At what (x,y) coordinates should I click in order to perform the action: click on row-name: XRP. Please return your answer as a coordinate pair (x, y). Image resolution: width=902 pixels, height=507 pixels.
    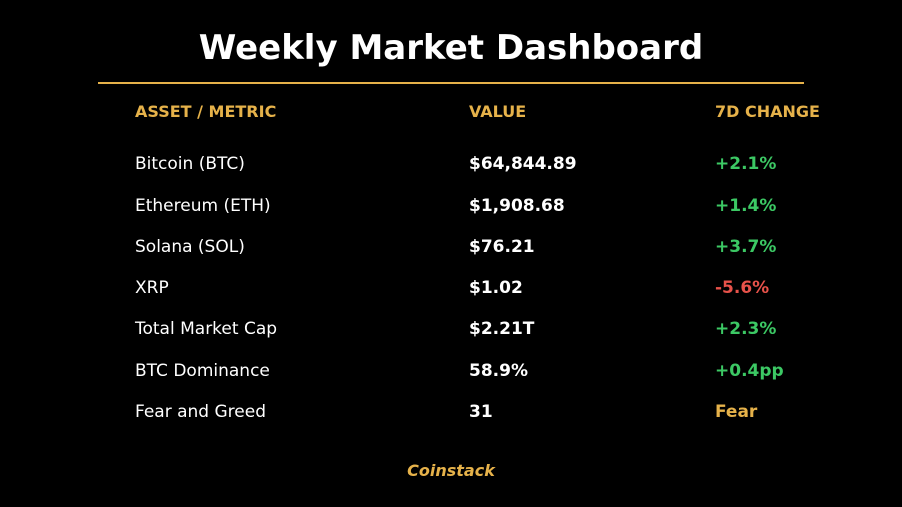
    Looking at the image, I should click on (152, 288).